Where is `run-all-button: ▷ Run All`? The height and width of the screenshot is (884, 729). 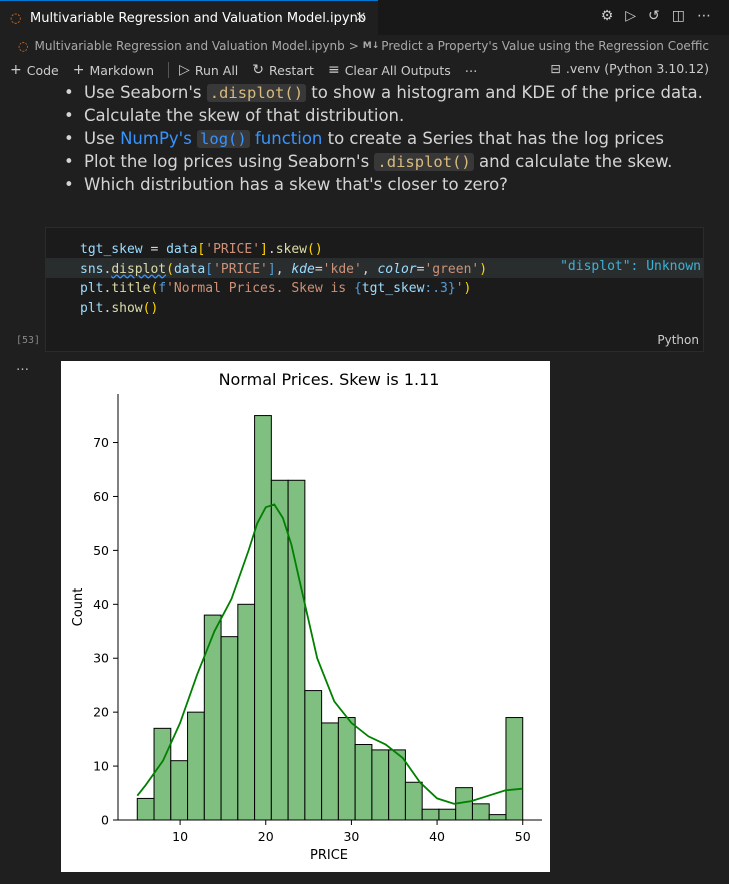 run-all-button: ▷ Run All is located at coordinates (208, 70).